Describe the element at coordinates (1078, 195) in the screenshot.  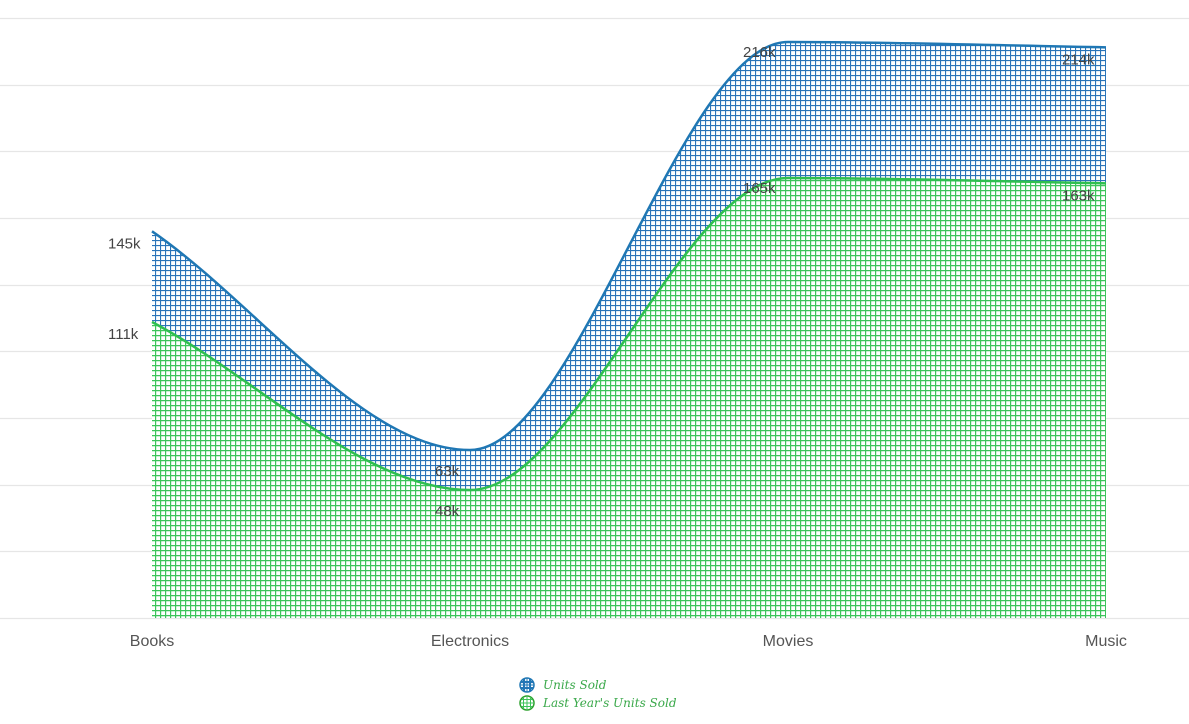
I see `data-label: 163k` at that location.